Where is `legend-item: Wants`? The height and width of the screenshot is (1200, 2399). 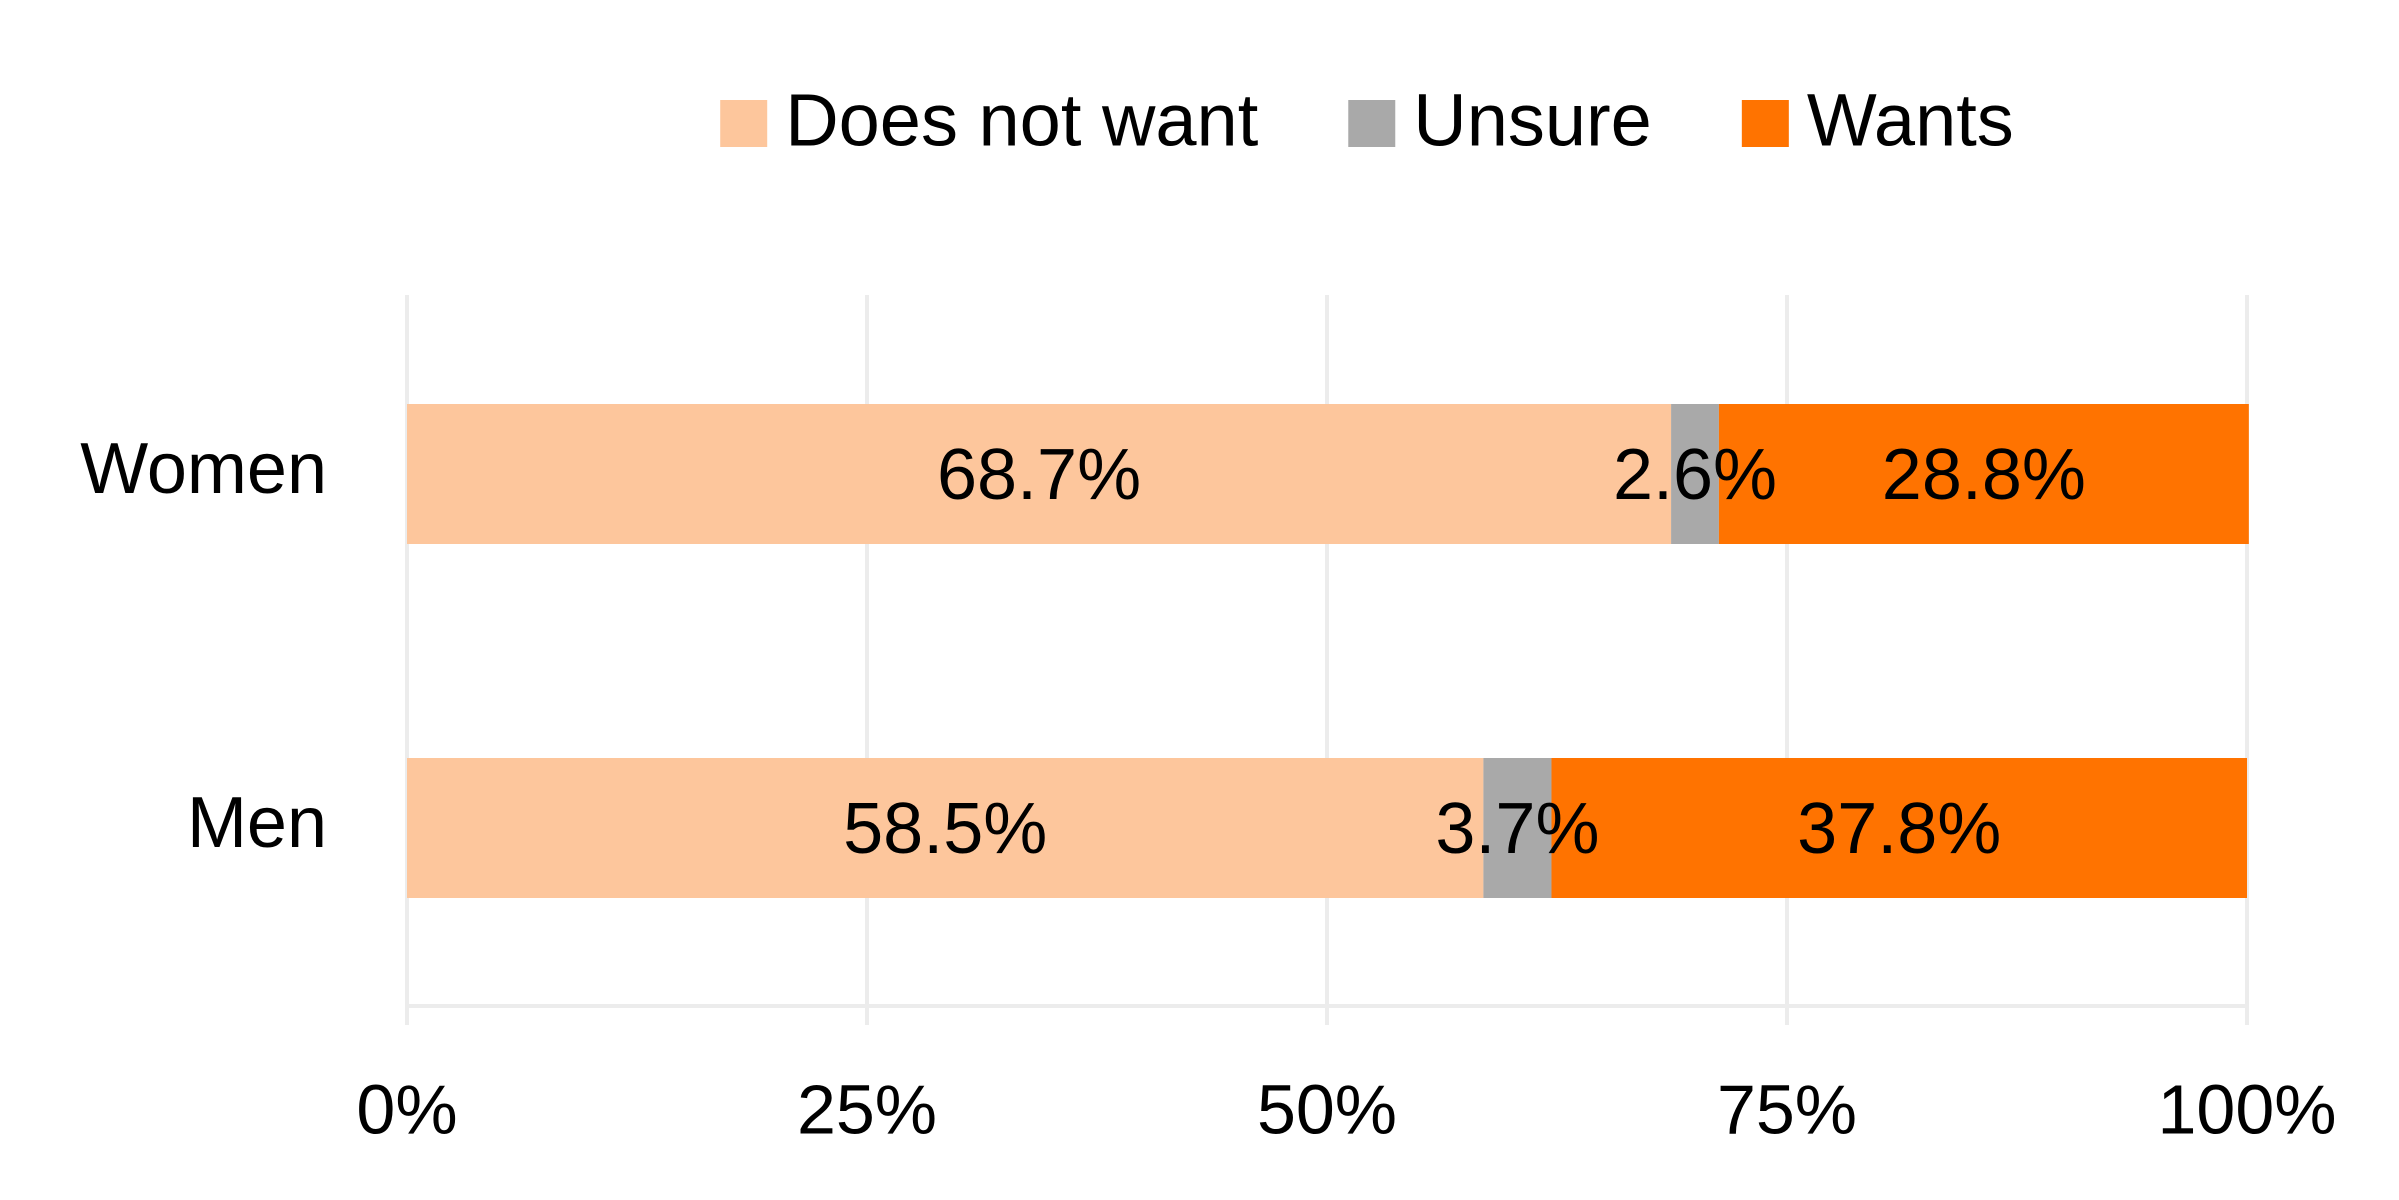 legend-item: Wants is located at coordinates (1877, 120).